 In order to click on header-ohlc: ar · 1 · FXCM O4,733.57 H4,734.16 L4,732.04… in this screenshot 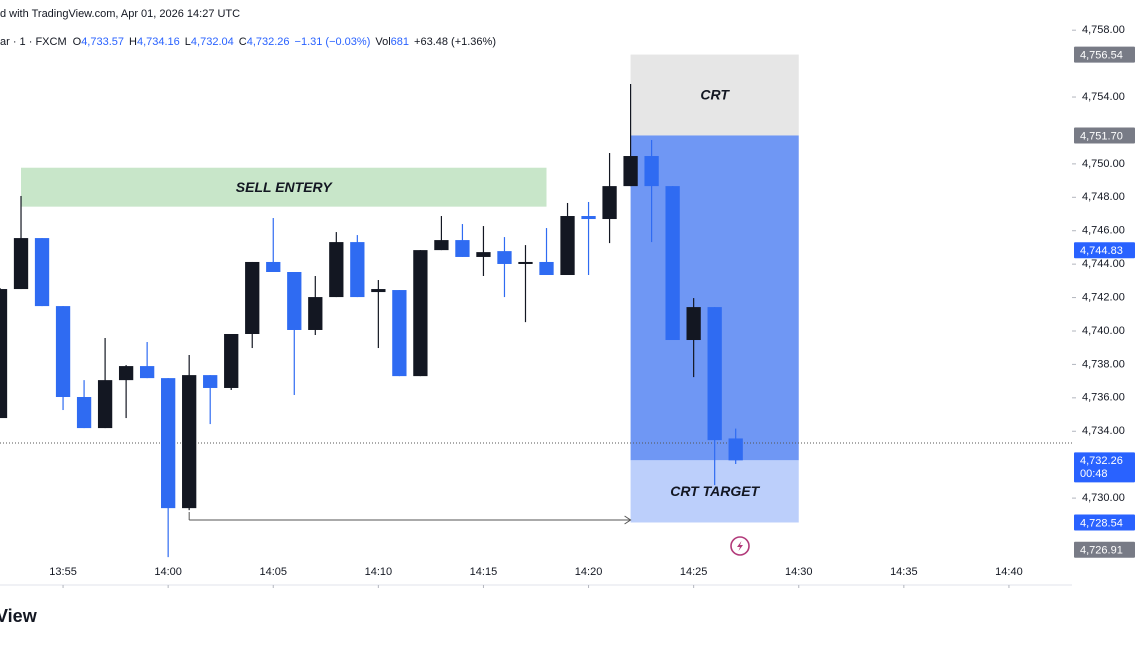, I will do `click(248, 42)`.